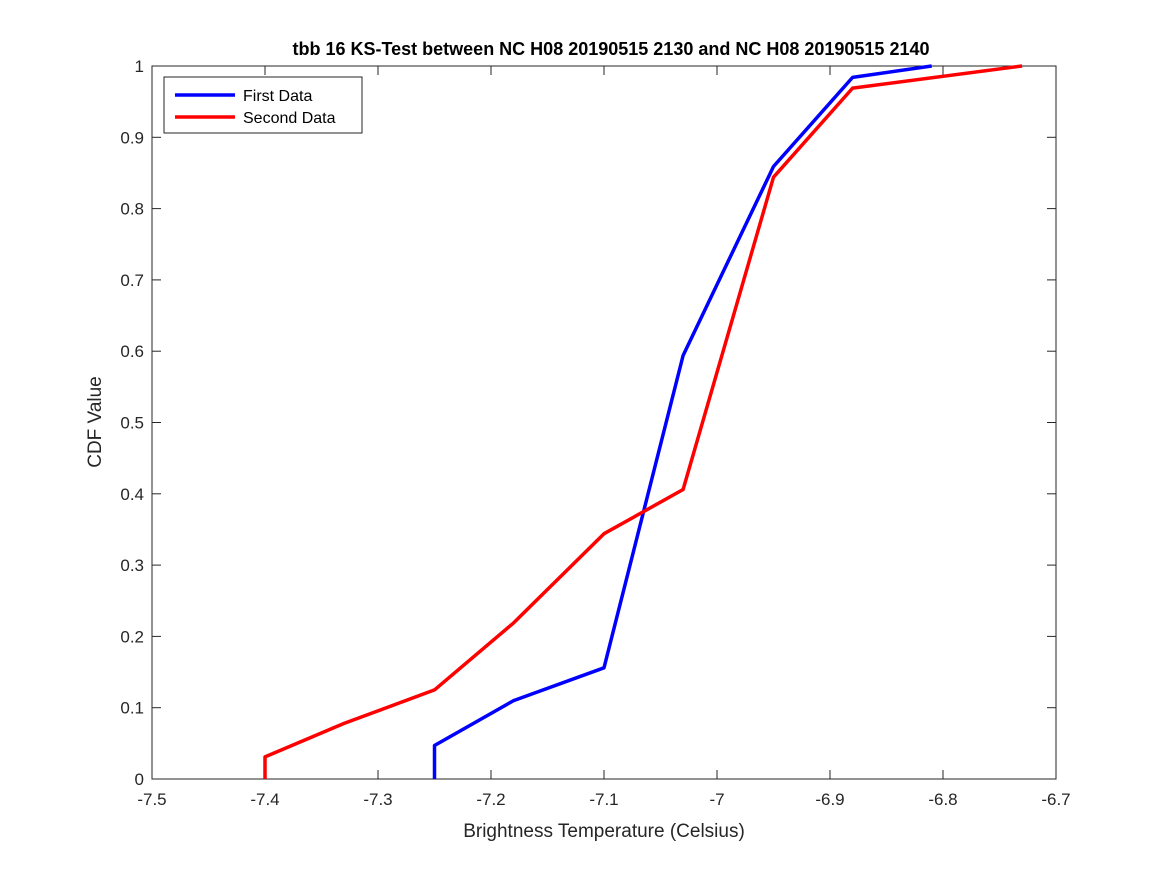  I want to click on y-tick-label: 0.1, so click(132, 708).